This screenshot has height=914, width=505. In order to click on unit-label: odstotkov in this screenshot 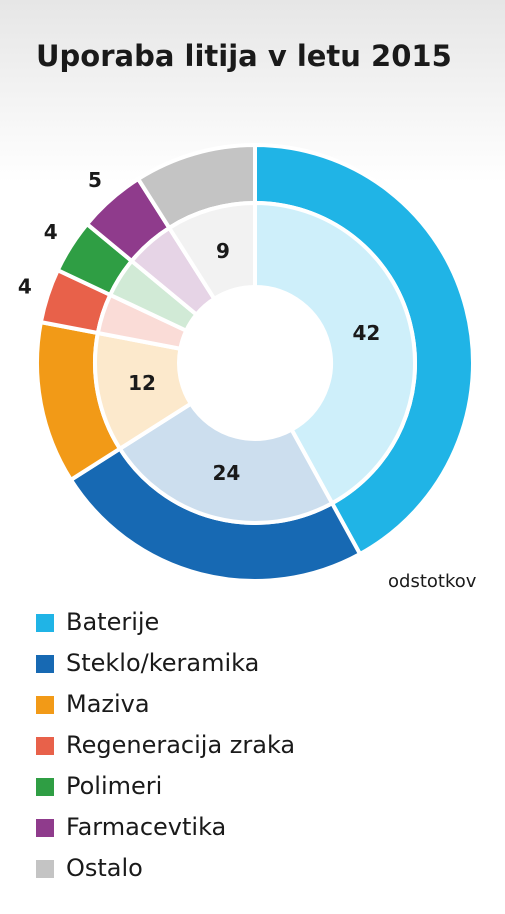, I will do `click(432, 581)`.